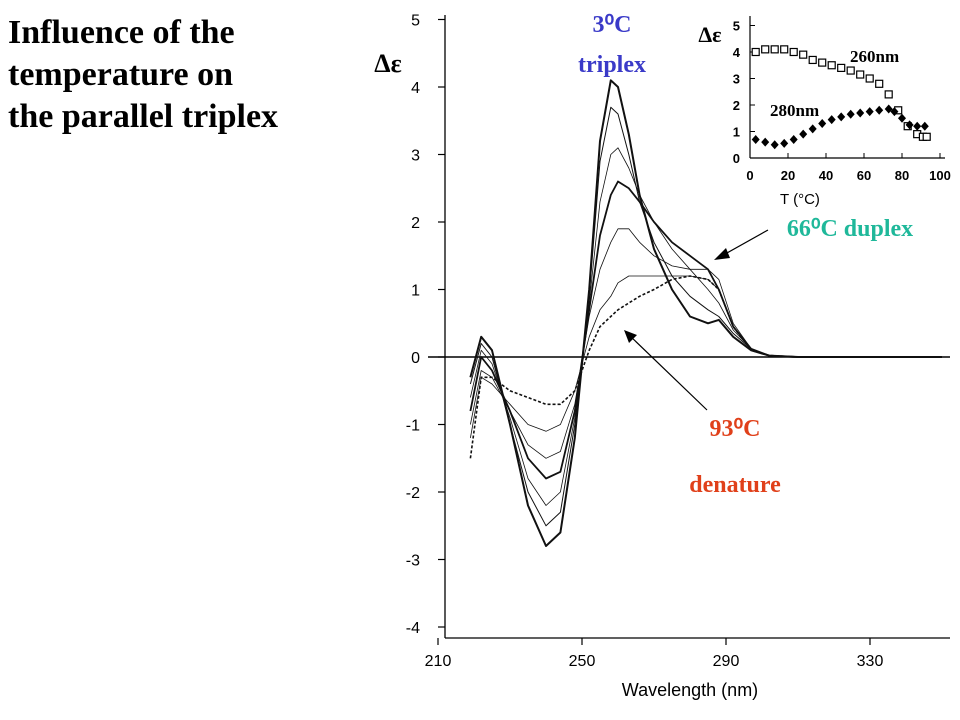  Describe the element at coordinates (582, 661) in the screenshot. I see `main-x-tick-label: 250` at that location.